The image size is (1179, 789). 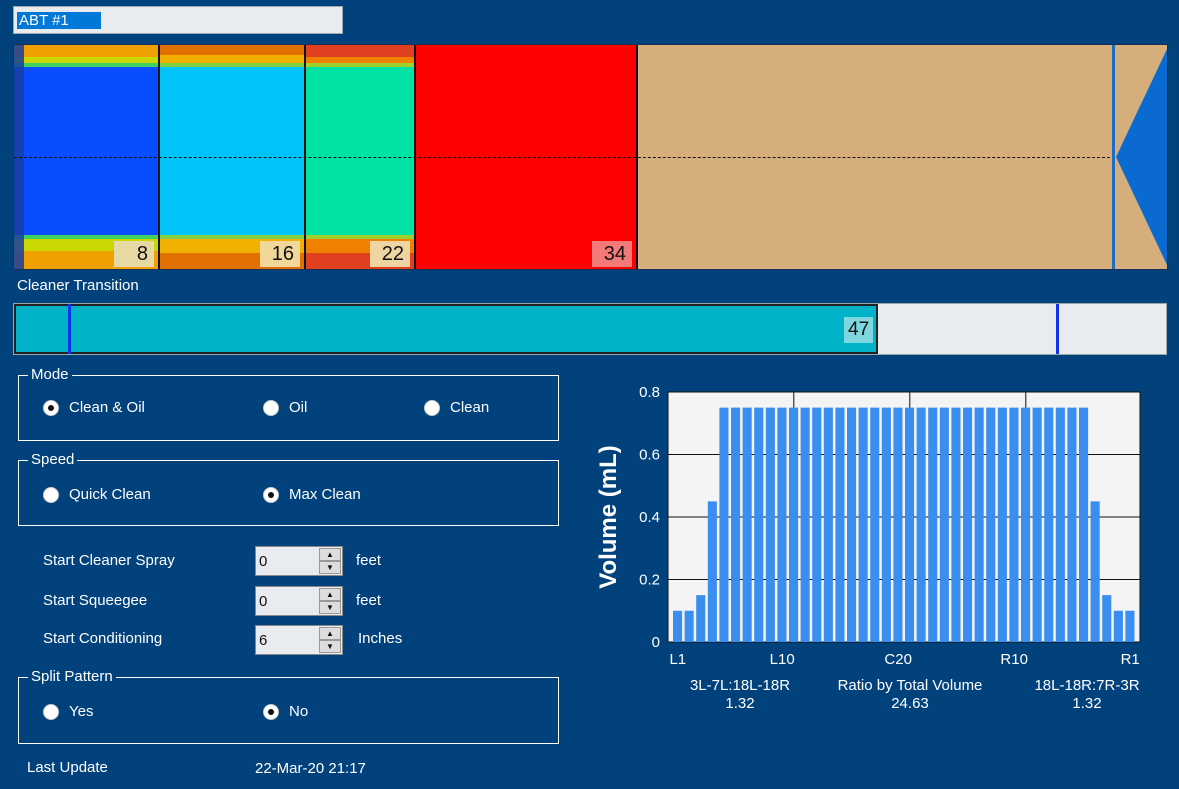 What do you see at coordinates (263, 561) in the screenshot?
I see `stepper-value: 0` at bounding box center [263, 561].